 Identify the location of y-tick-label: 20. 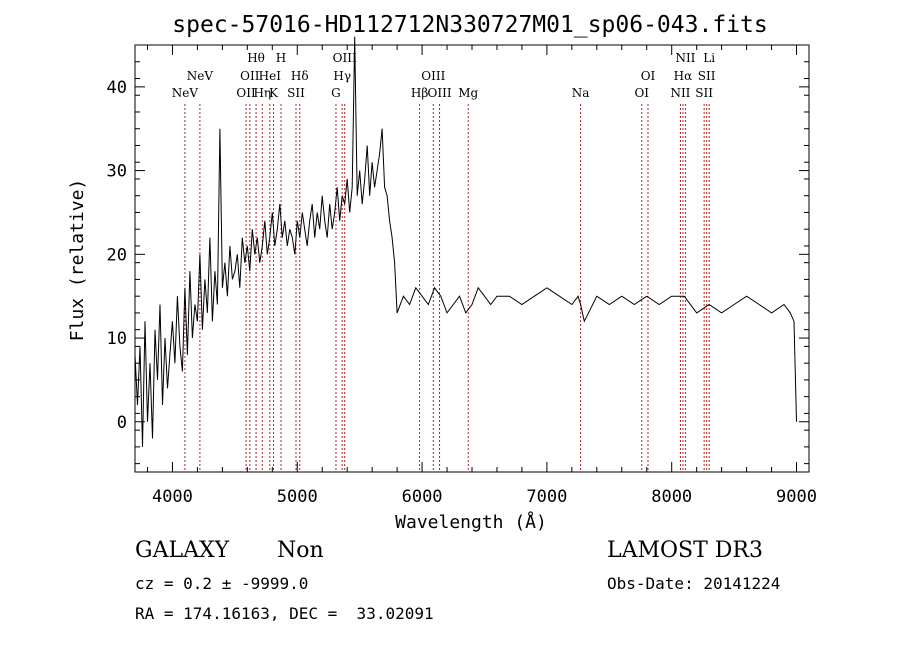
(117, 255).